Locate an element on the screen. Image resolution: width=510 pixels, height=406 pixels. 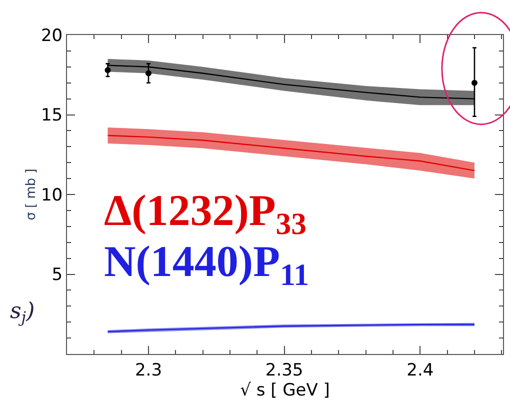
x-axis-title: √ s [ GeV ] is located at coordinates (285, 390).